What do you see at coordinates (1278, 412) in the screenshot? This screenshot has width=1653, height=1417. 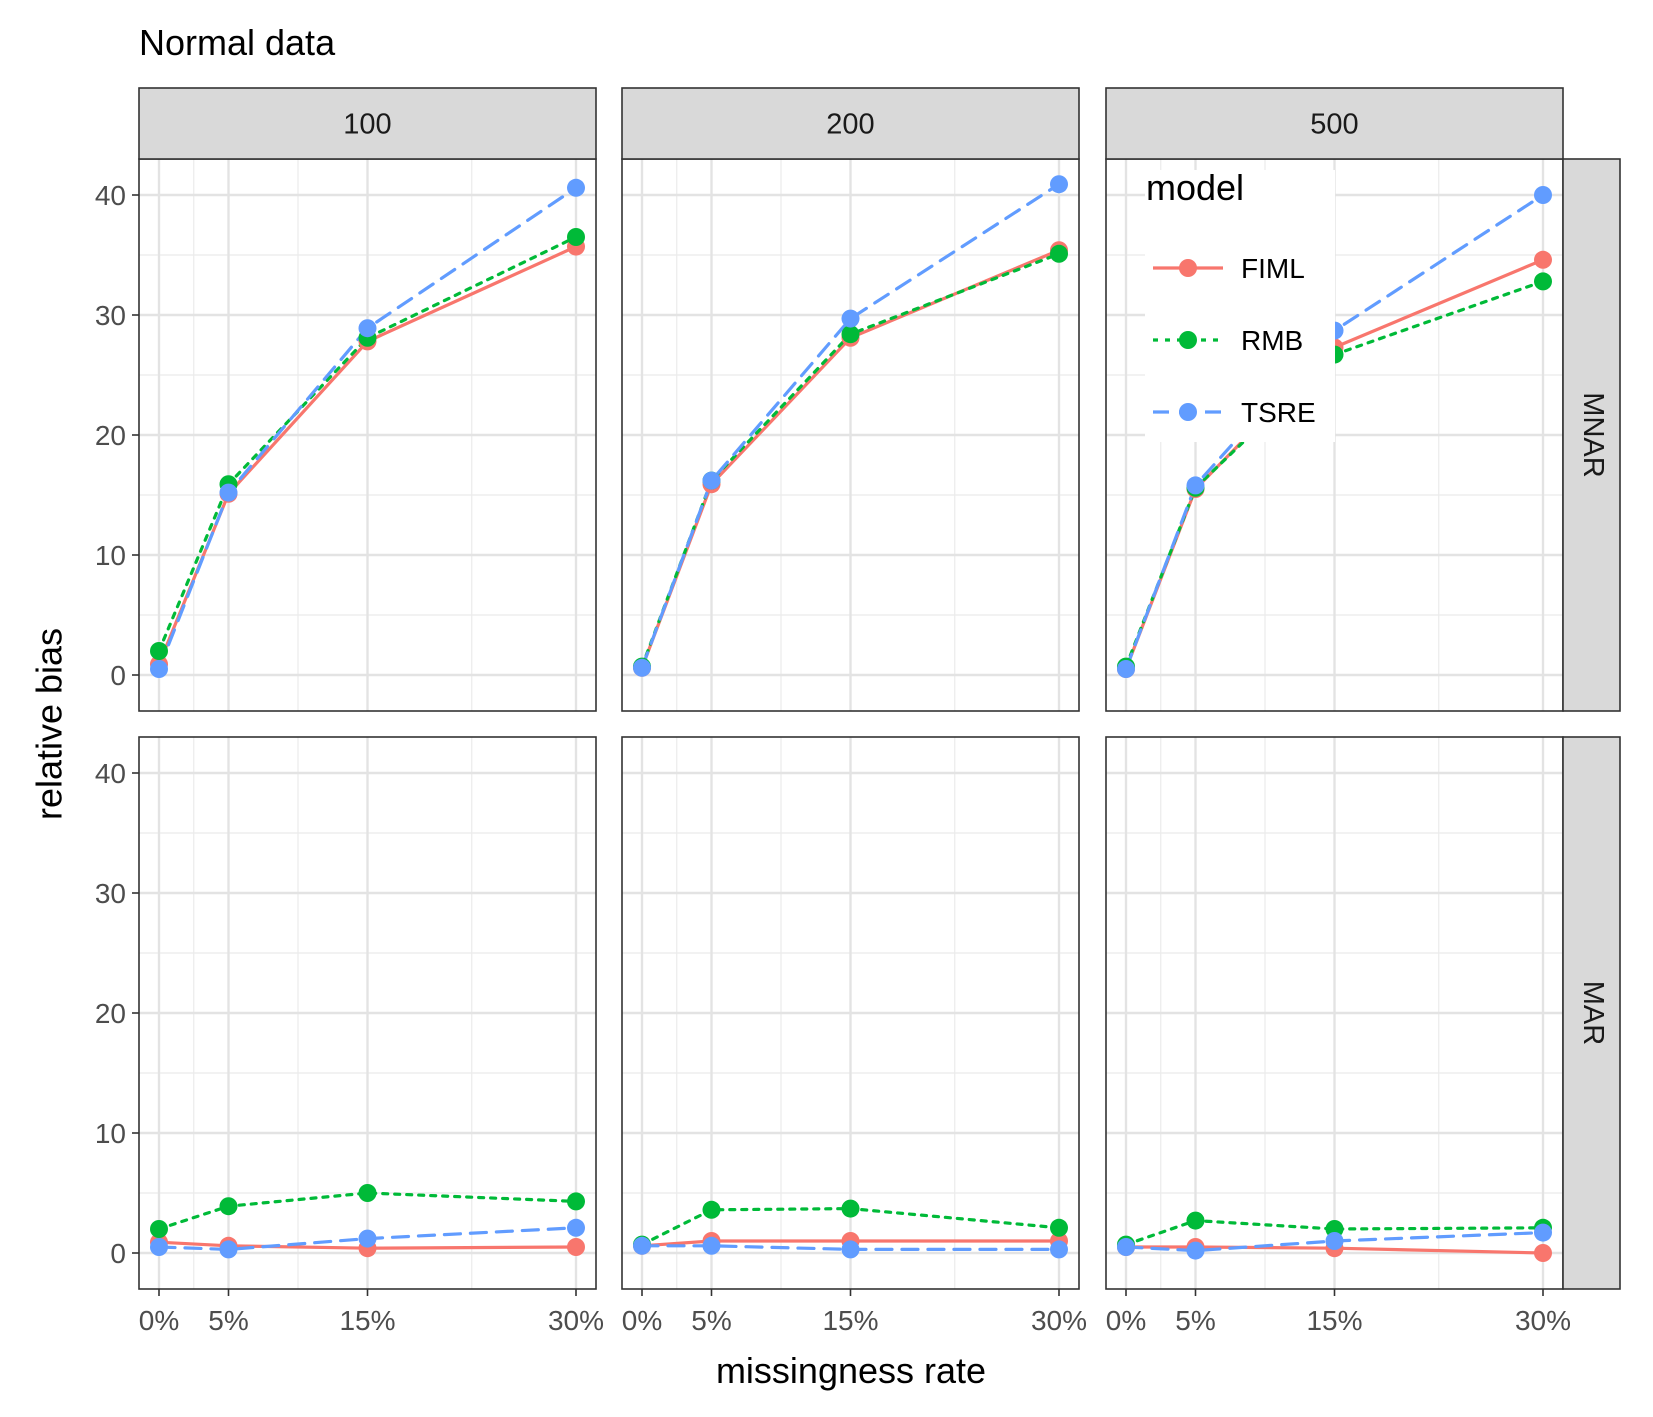 I see `legend-entry: TSRE` at bounding box center [1278, 412].